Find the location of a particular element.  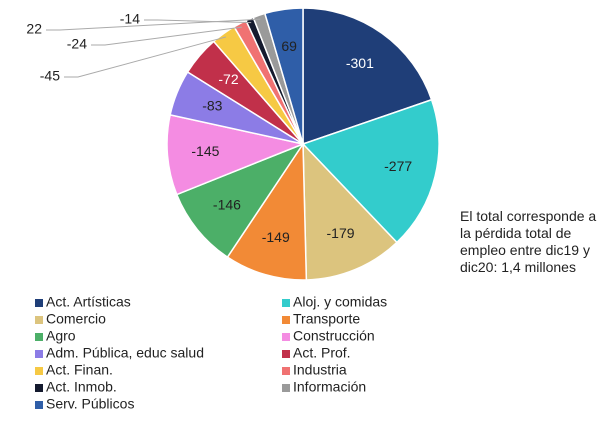

legend-label: Industria is located at coordinates (320, 370).